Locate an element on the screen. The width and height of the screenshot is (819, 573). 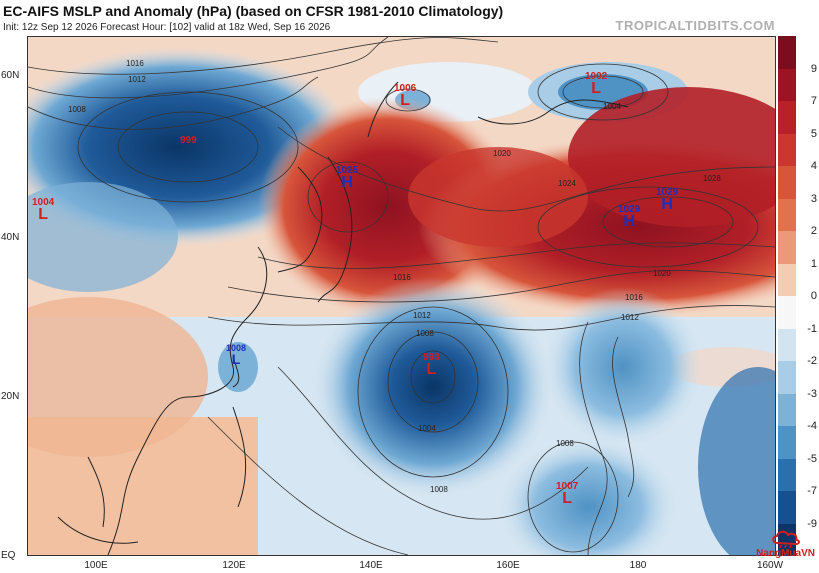
colorbar is located at coordinates (787, 296).